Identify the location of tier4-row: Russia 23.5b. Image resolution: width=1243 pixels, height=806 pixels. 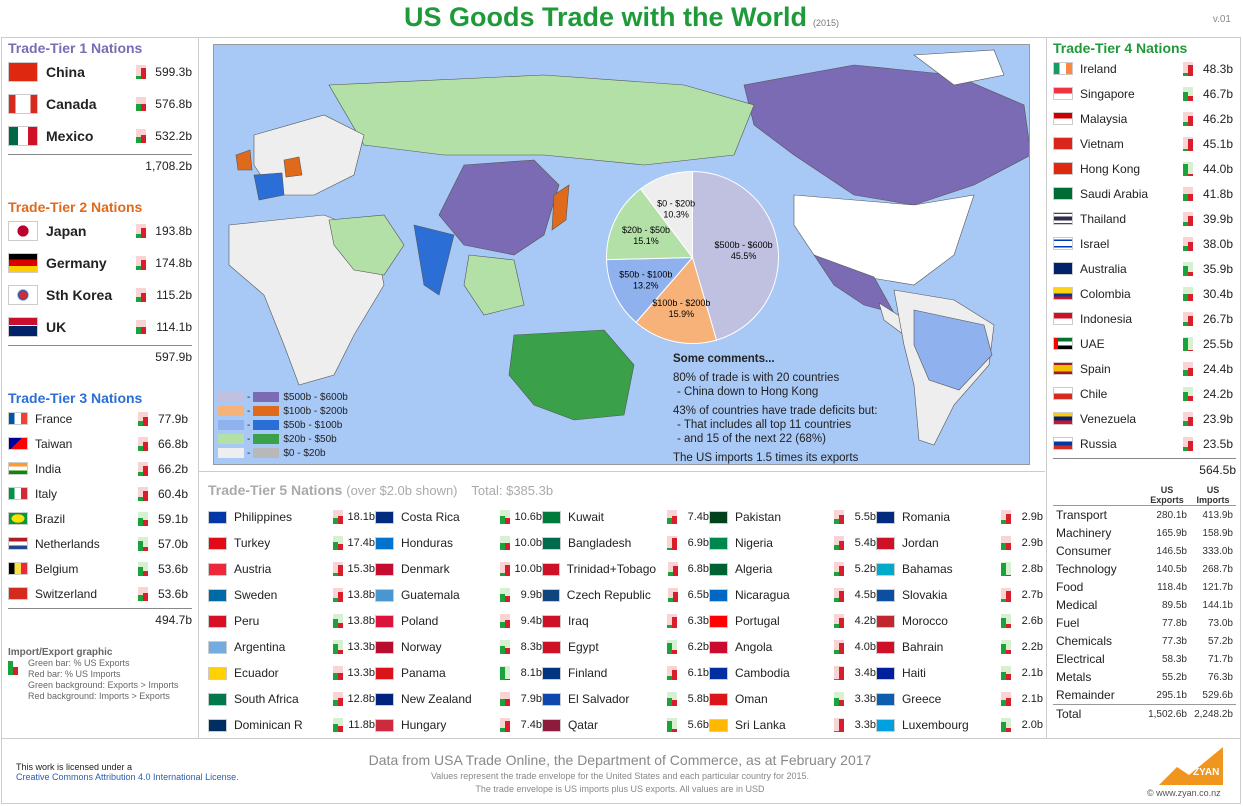
(1144, 443).